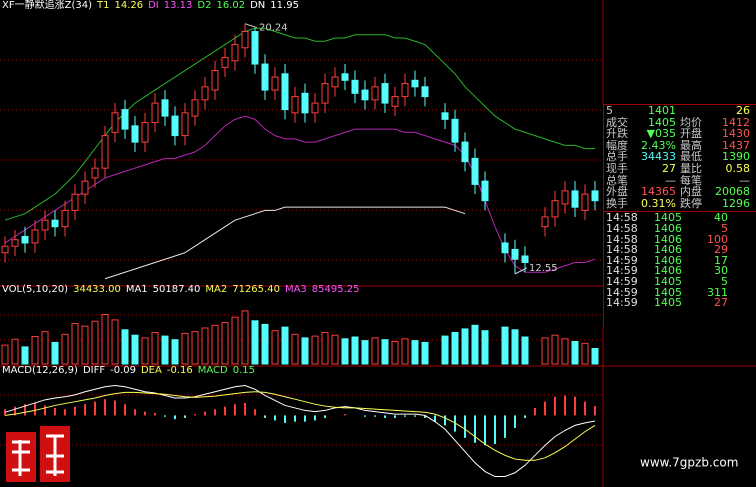 Image resolution: width=756 pixels, height=487 pixels. Describe the element at coordinates (40, 370) in the screenshot. I see `indicator-title: MACD(12,26,9)` at that location.